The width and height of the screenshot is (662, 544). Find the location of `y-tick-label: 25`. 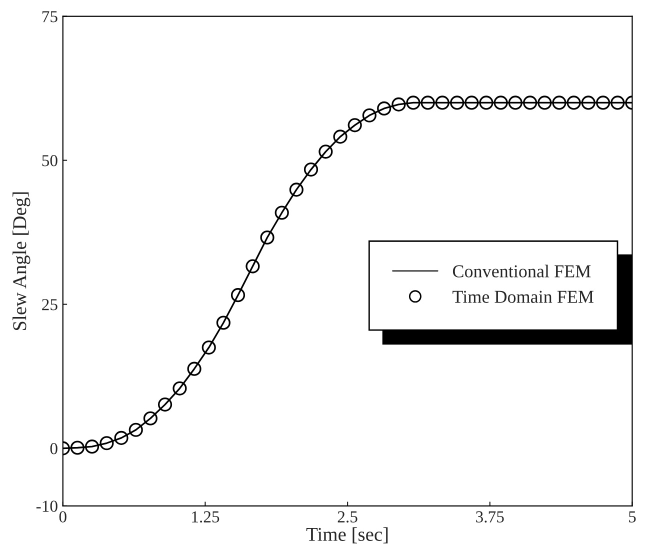

y-tick-label: 25 is located at coordinates (50, 304).